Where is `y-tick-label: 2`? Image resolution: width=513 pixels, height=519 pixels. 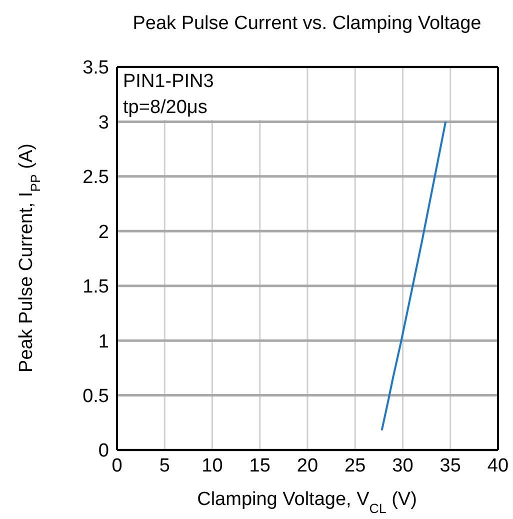
y-tick-label: 2 is located at coordinates (103, 232).